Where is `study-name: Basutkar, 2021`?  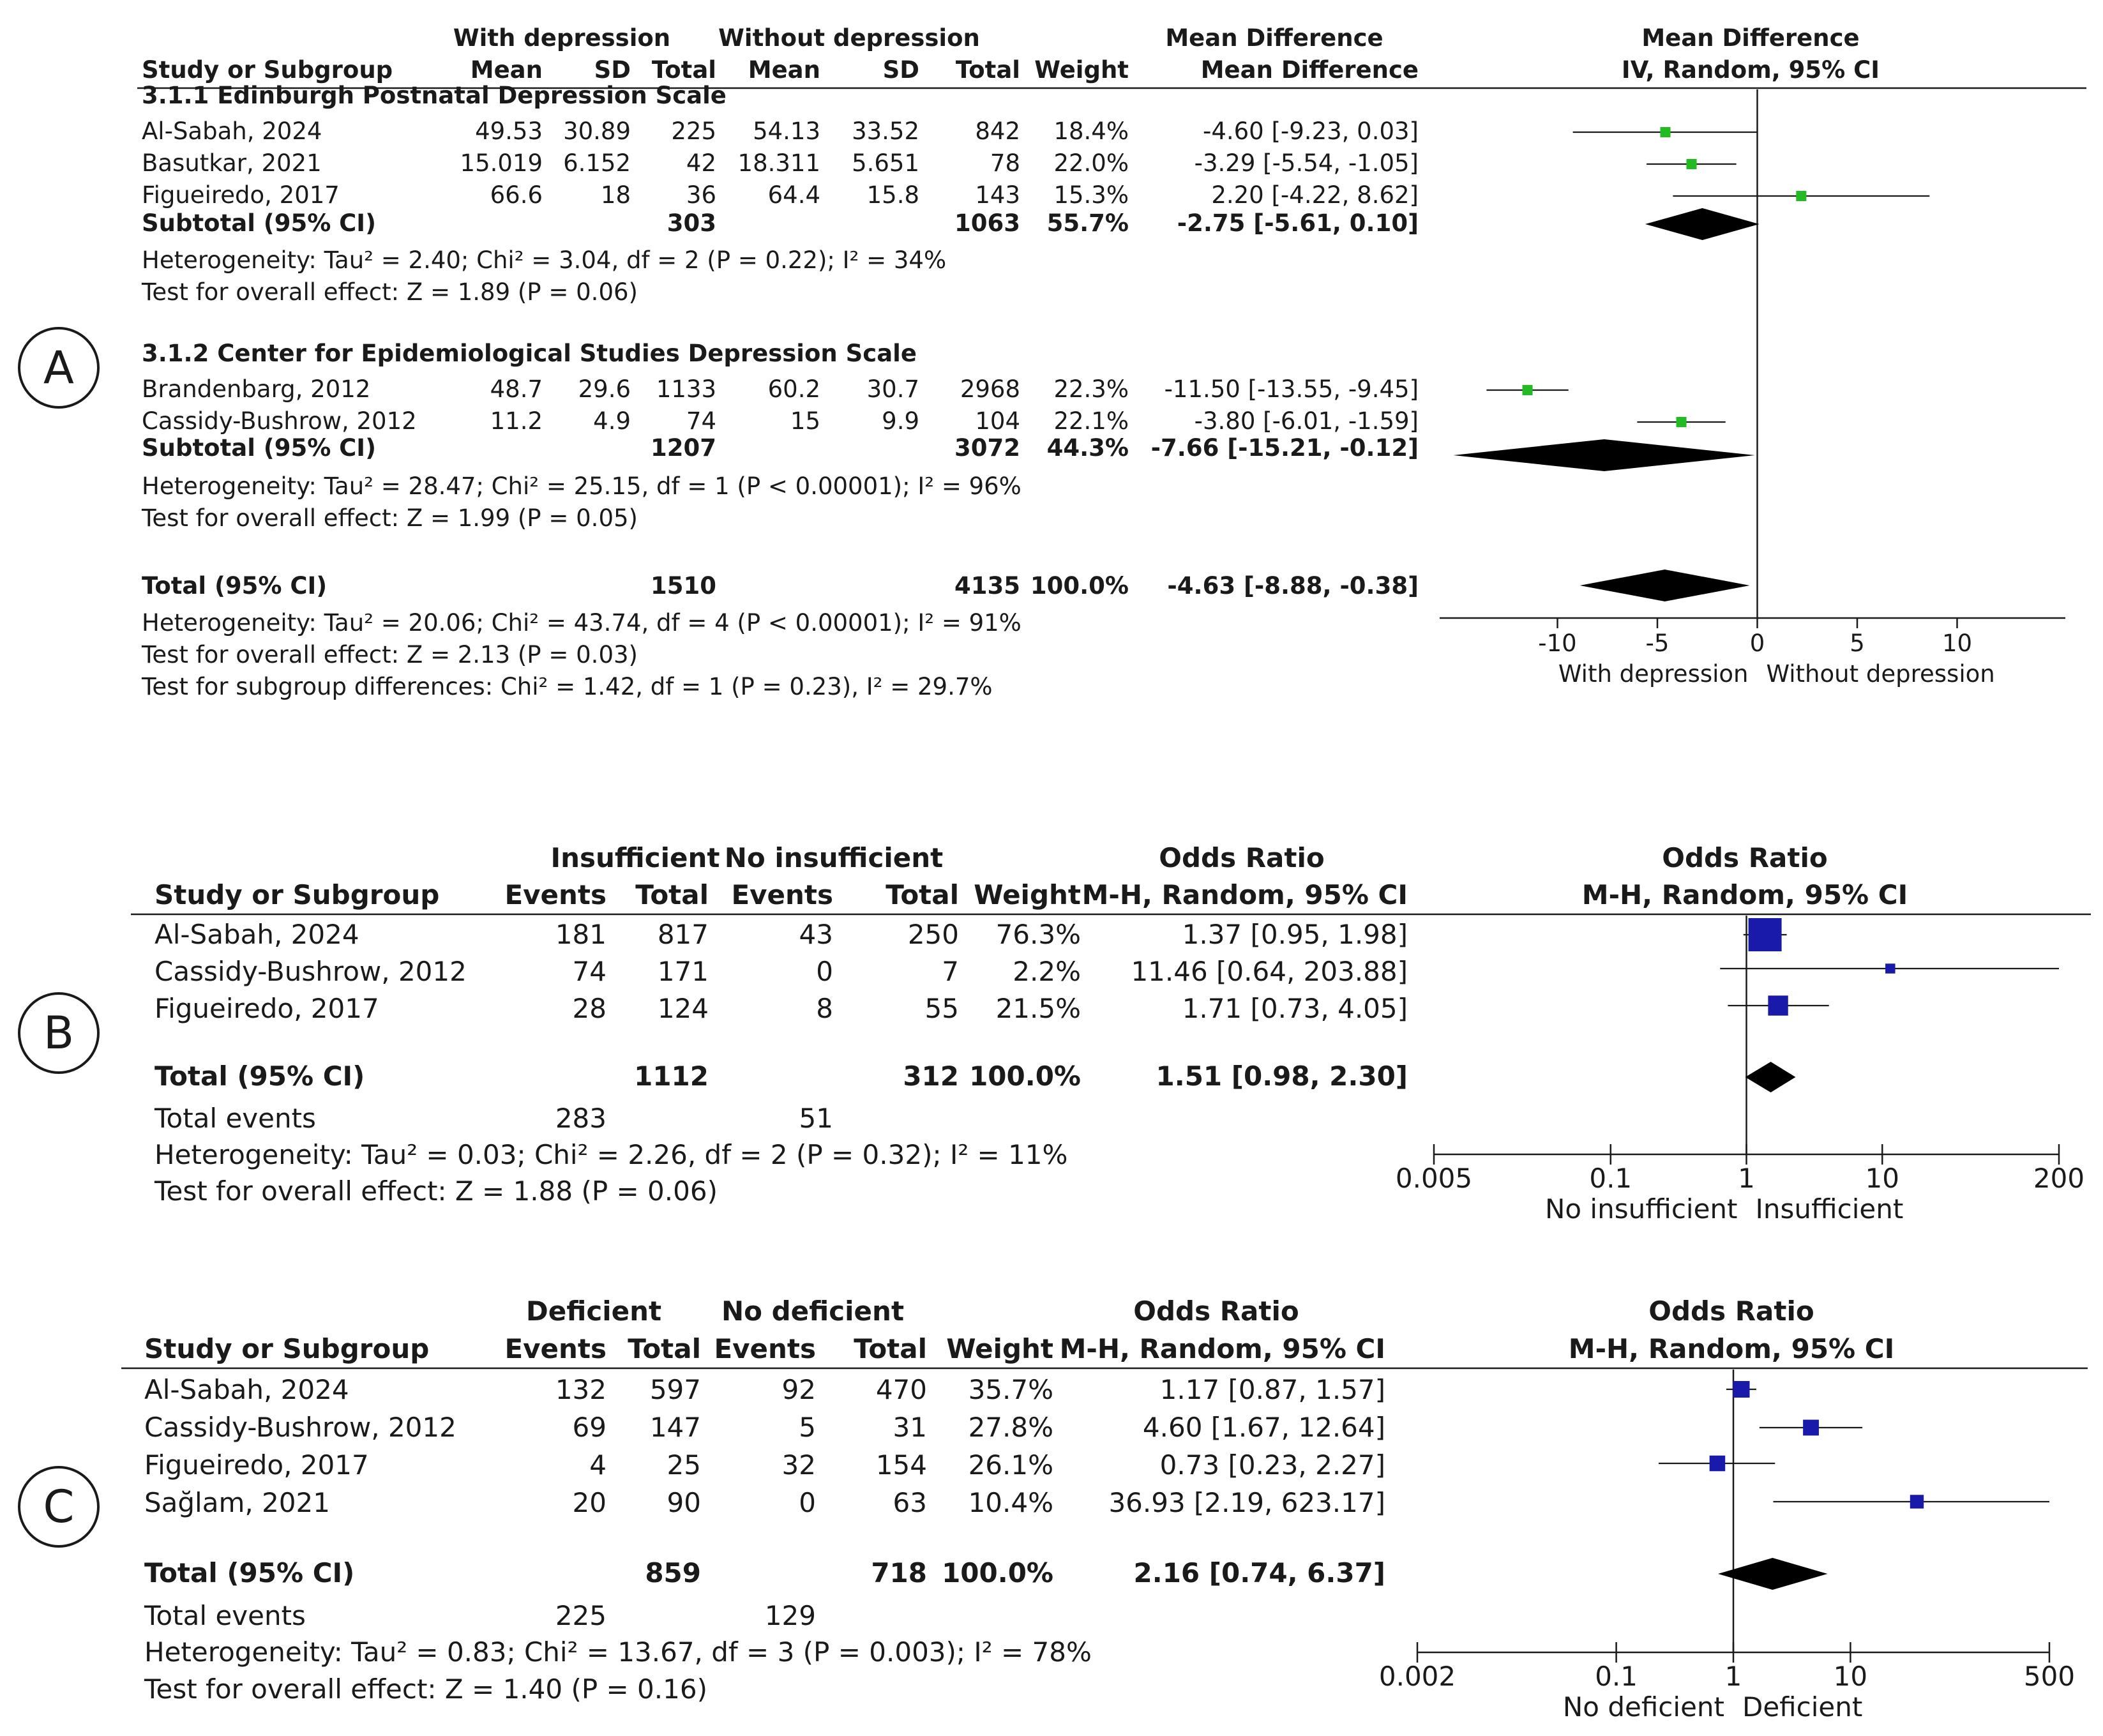
study-name: Basutkar, 2021 is located at coordinates (232, 163).